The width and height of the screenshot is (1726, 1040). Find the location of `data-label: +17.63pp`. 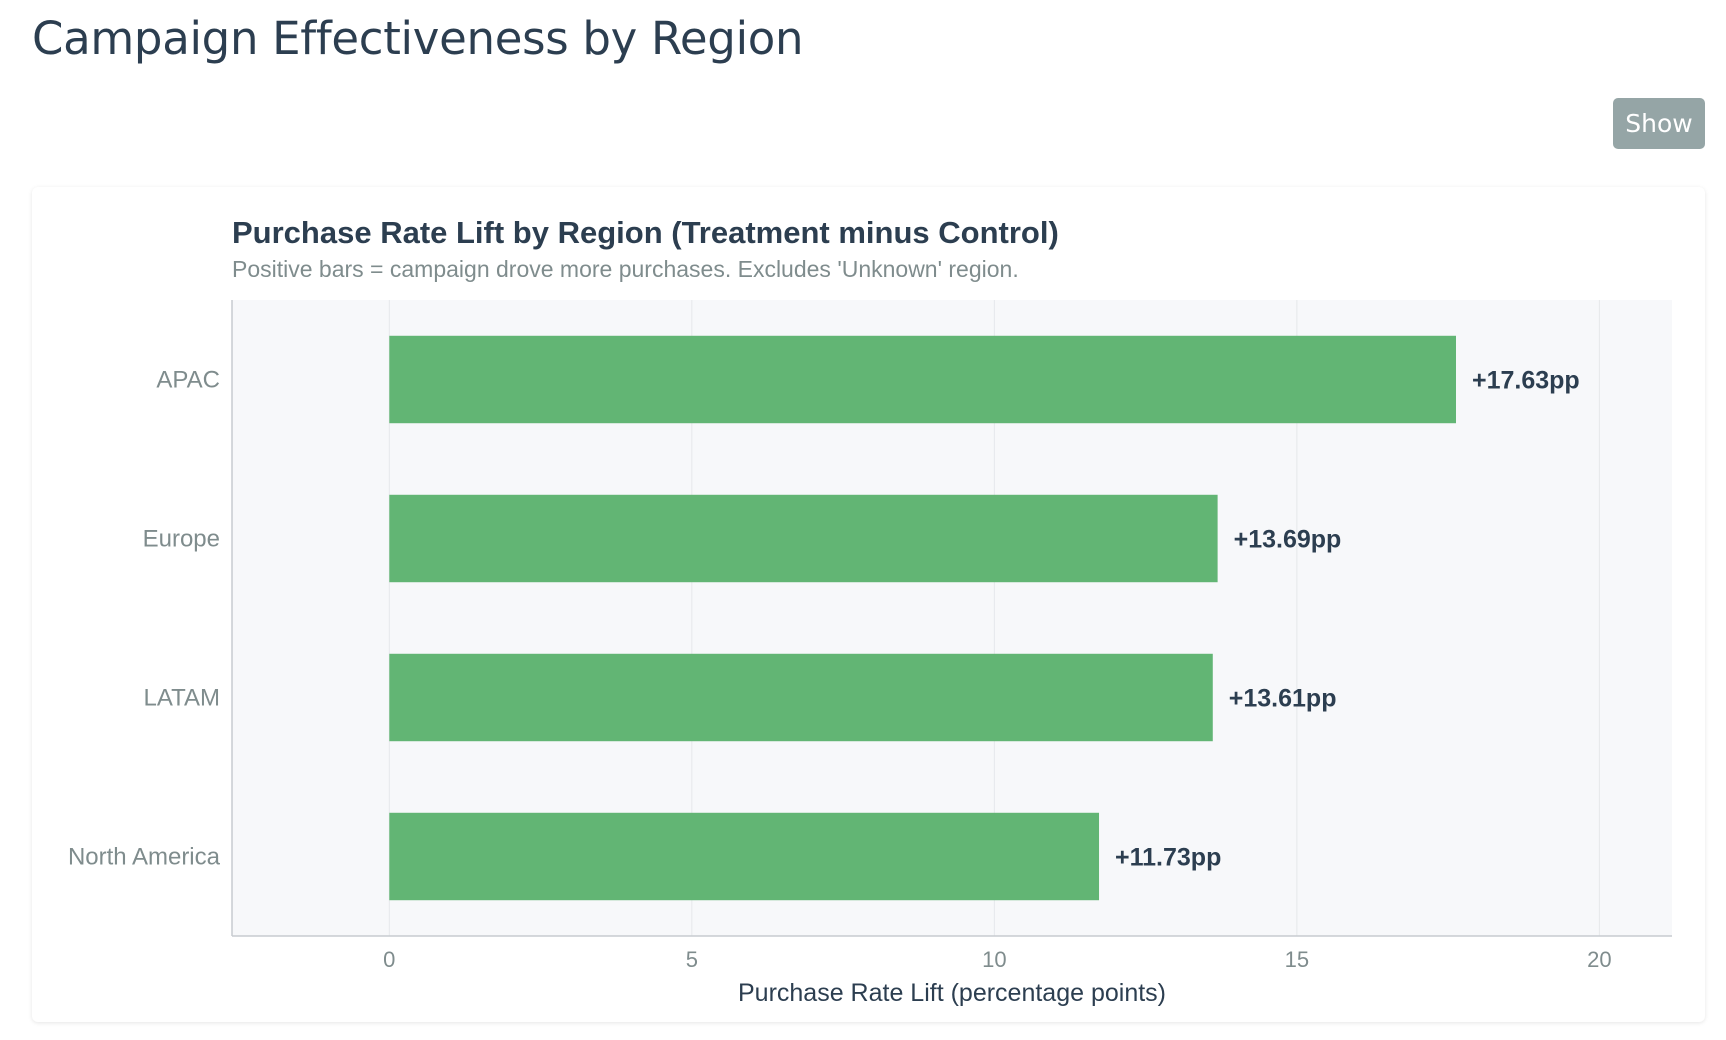

data-label: +17.63pp is located at coordinates (1526, 381).